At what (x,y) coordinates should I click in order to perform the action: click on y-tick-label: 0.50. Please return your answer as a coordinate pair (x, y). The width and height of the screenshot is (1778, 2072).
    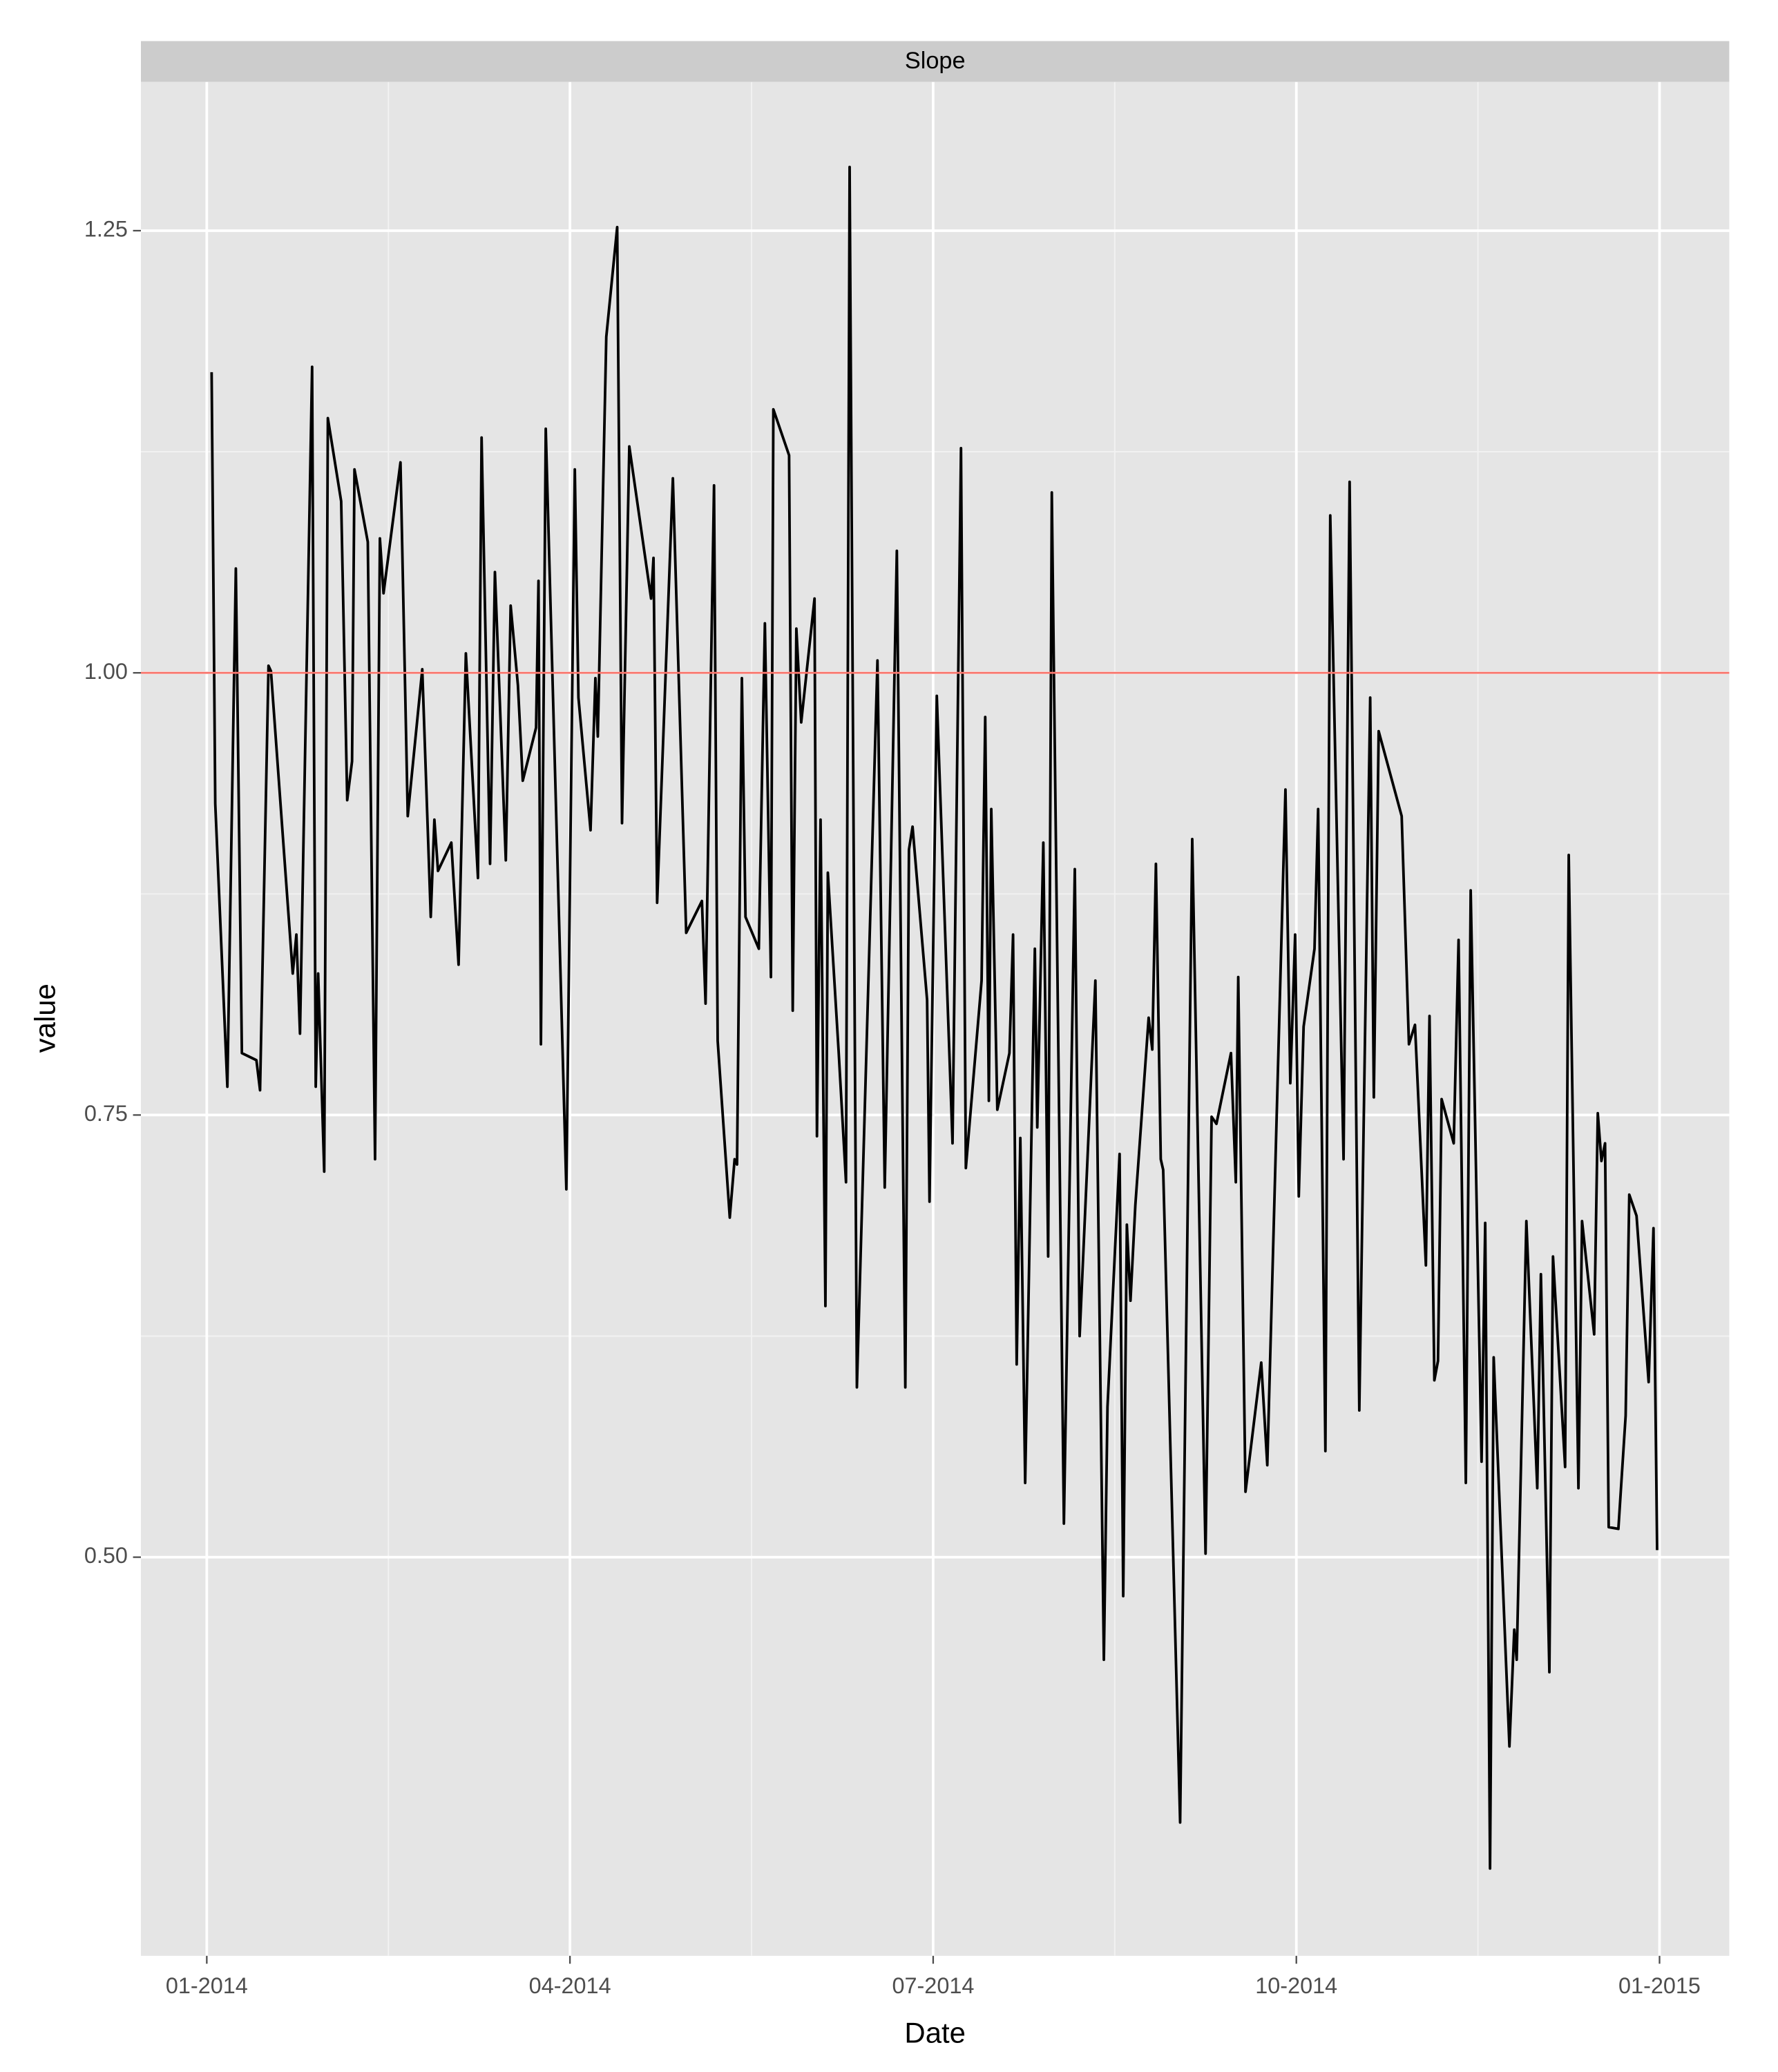
    Looking at the image, I should click on (106, 1555).